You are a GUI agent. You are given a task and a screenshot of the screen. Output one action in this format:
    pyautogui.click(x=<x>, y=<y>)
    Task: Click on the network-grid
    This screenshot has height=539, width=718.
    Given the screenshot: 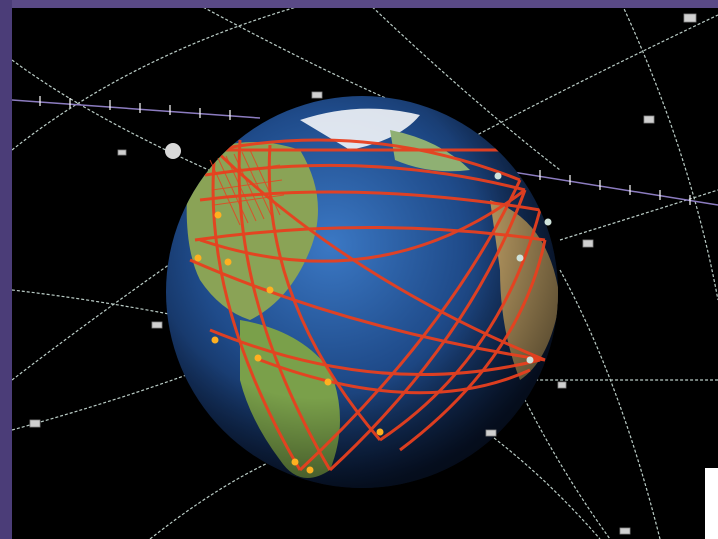 What is the action you would take?
    pyautogui.click(x=247, y=187)
    